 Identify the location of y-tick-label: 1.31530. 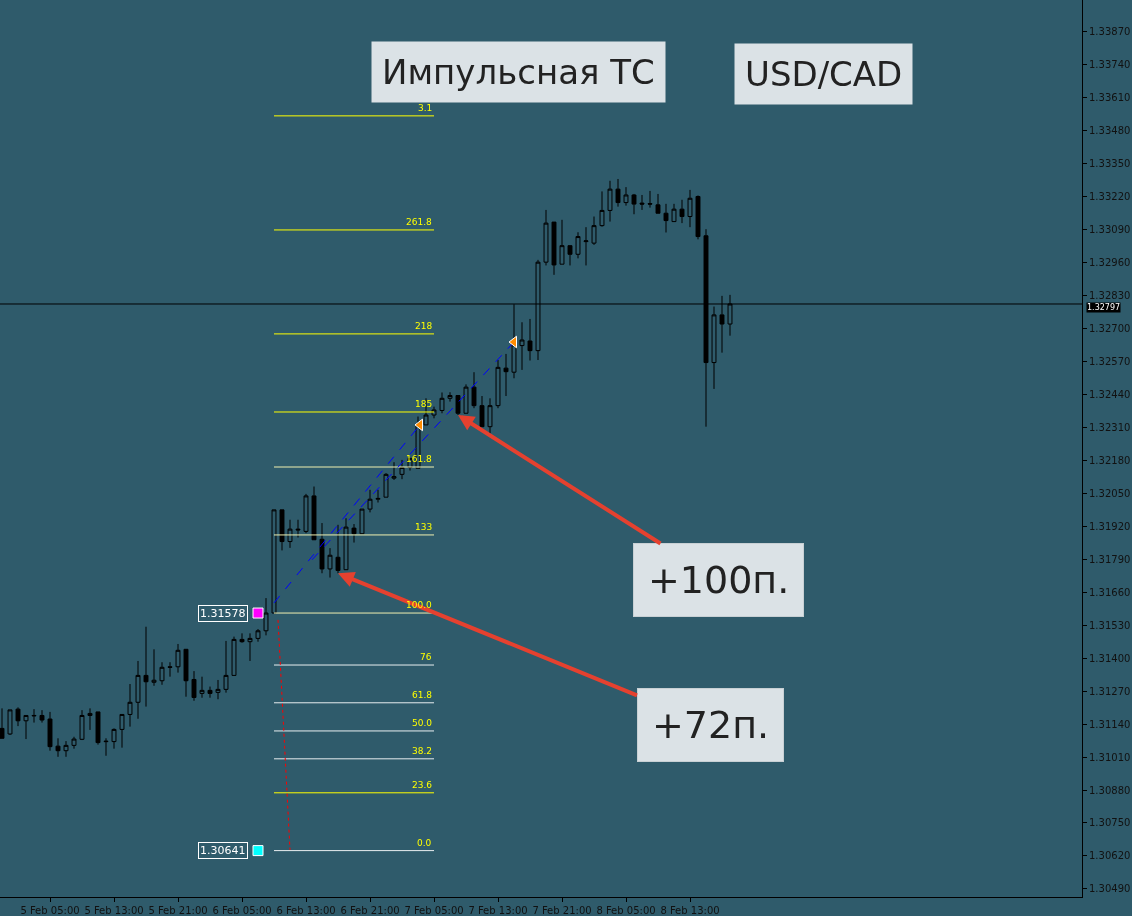
(1110, 625).